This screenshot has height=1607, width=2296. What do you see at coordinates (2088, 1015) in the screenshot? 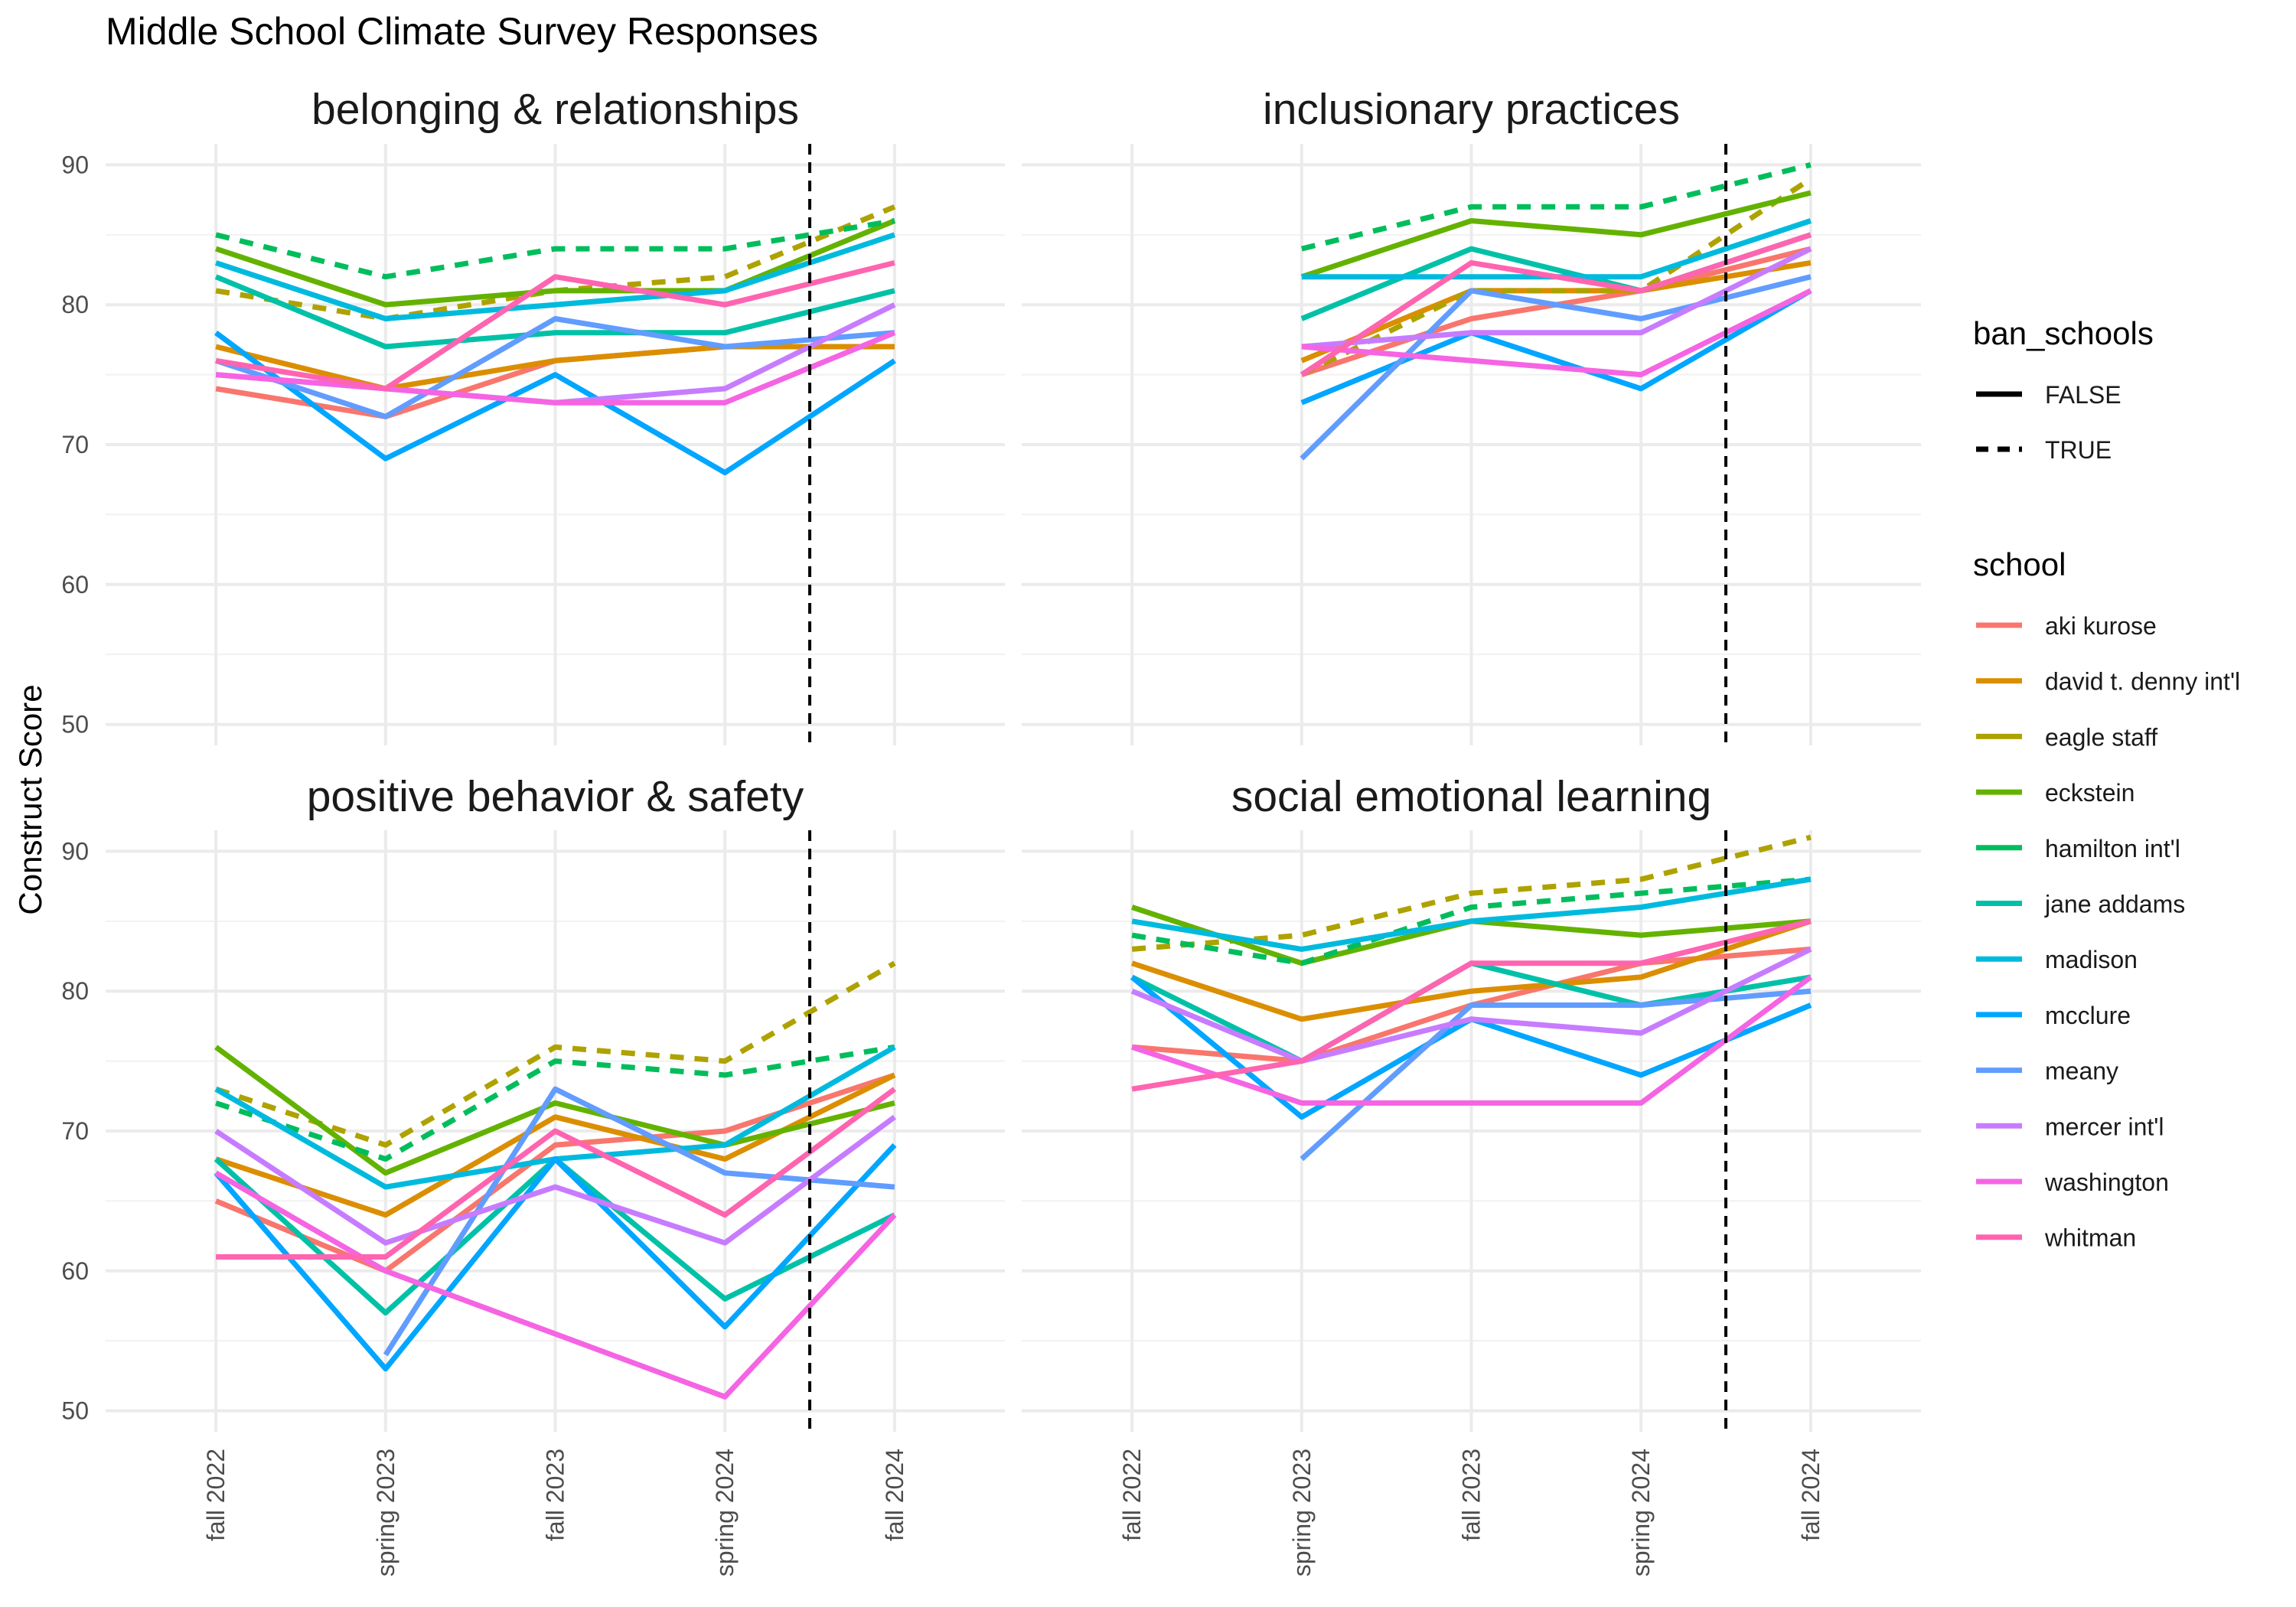
I see `legend-label: mcclure` at bounding box center [2088, 1015].